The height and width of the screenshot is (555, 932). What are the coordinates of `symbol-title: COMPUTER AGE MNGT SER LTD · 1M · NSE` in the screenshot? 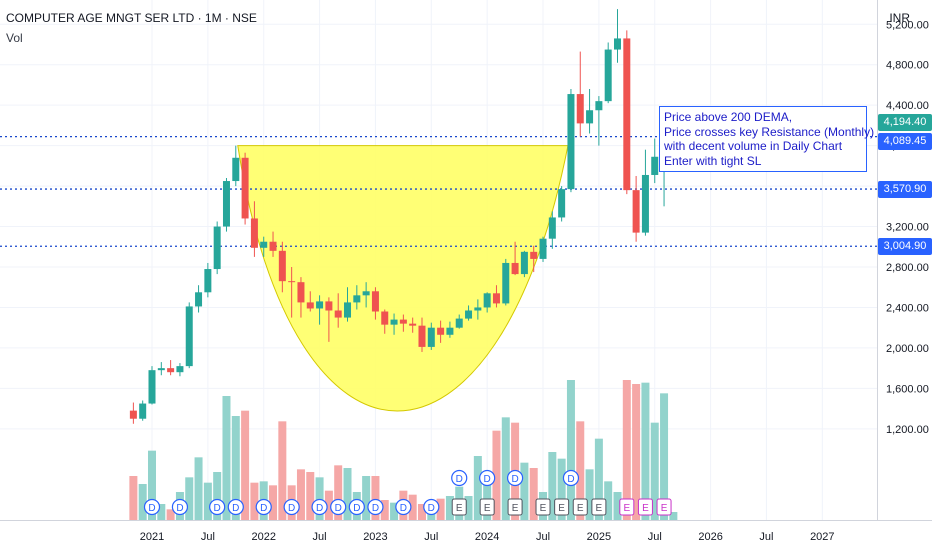 It's located at (131, 18).